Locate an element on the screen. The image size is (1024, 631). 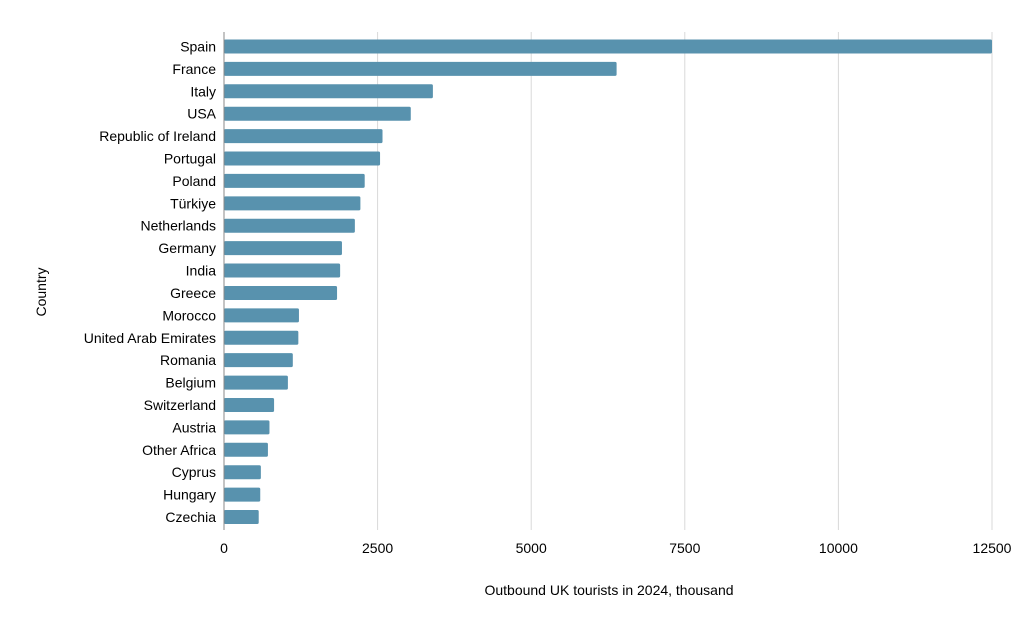
y-tick-label: Italy is located at coordinates (203, 91).